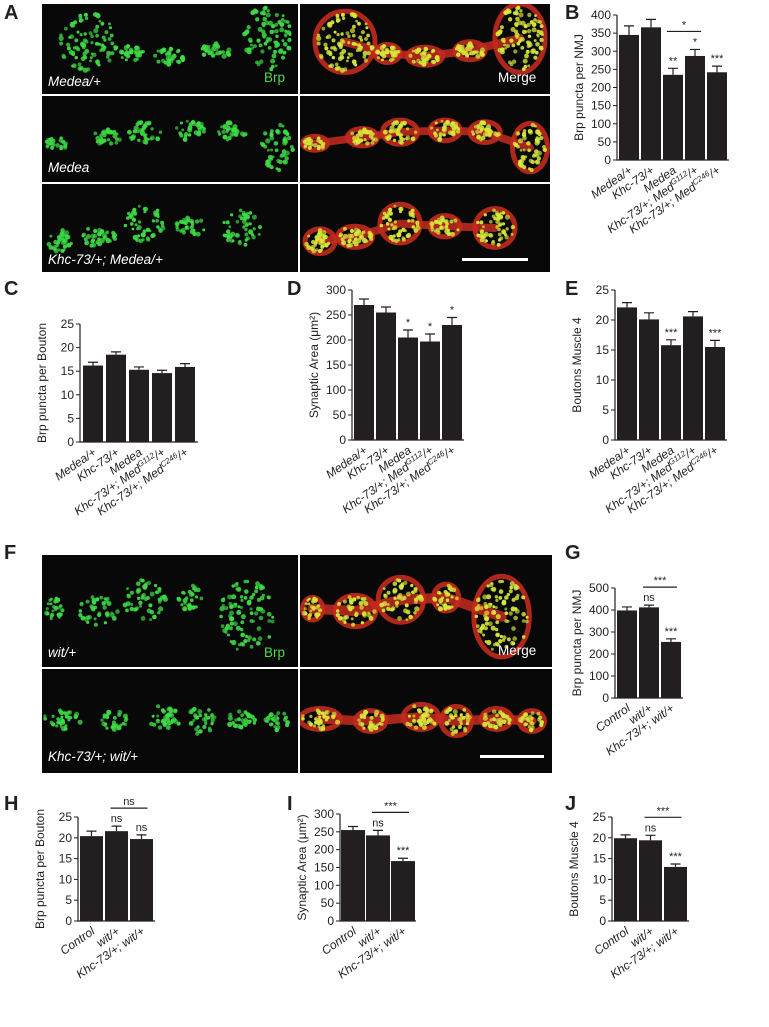  I want to click on genotype-label: Khc-73/+; wit/+, so click(93, 756).